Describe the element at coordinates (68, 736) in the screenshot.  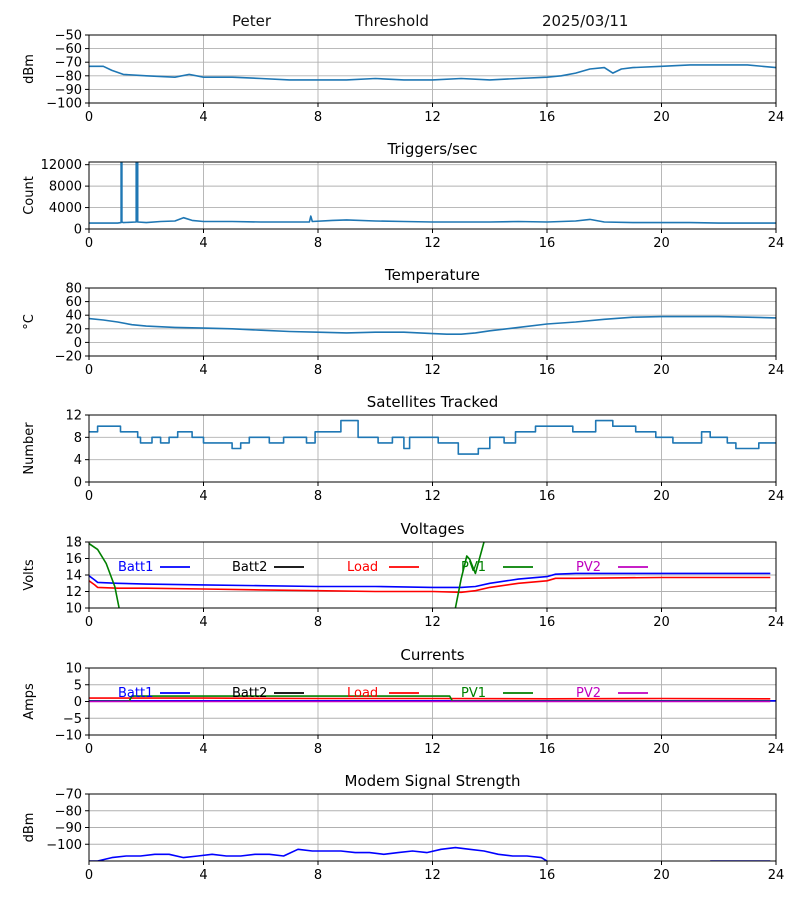
I see `y-tick-label: −10` at that location.